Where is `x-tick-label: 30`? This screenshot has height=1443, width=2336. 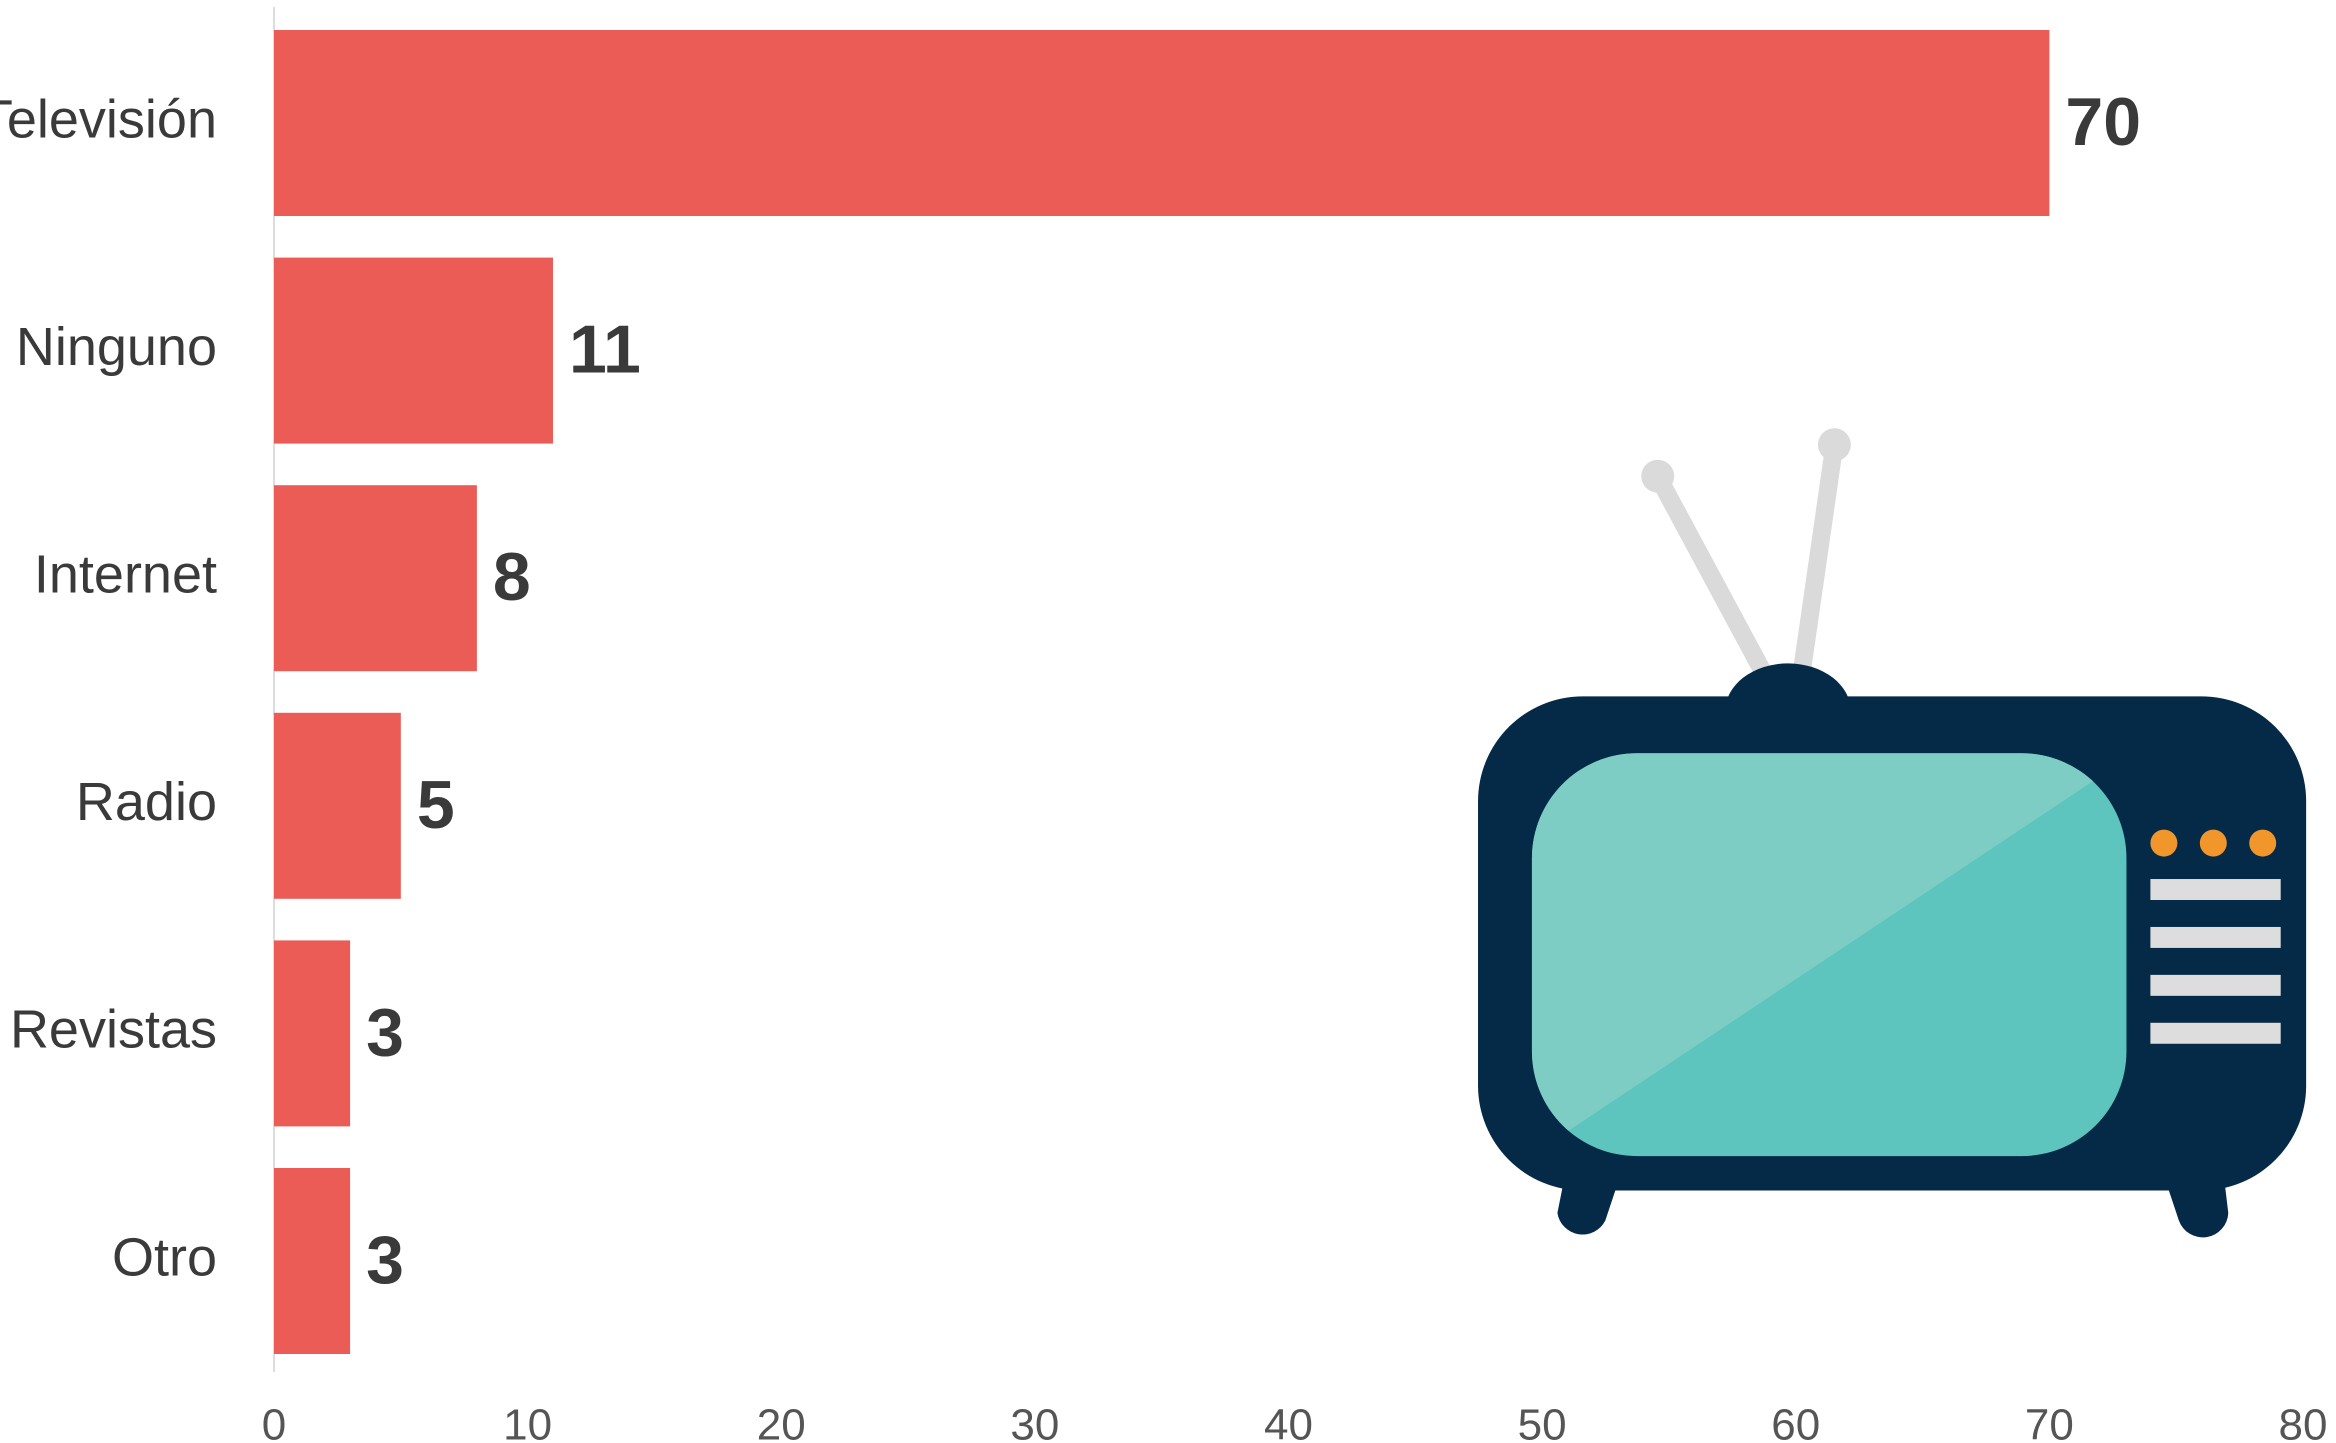 x-tick-label: 30 is located at coordinates (1034, 1422).